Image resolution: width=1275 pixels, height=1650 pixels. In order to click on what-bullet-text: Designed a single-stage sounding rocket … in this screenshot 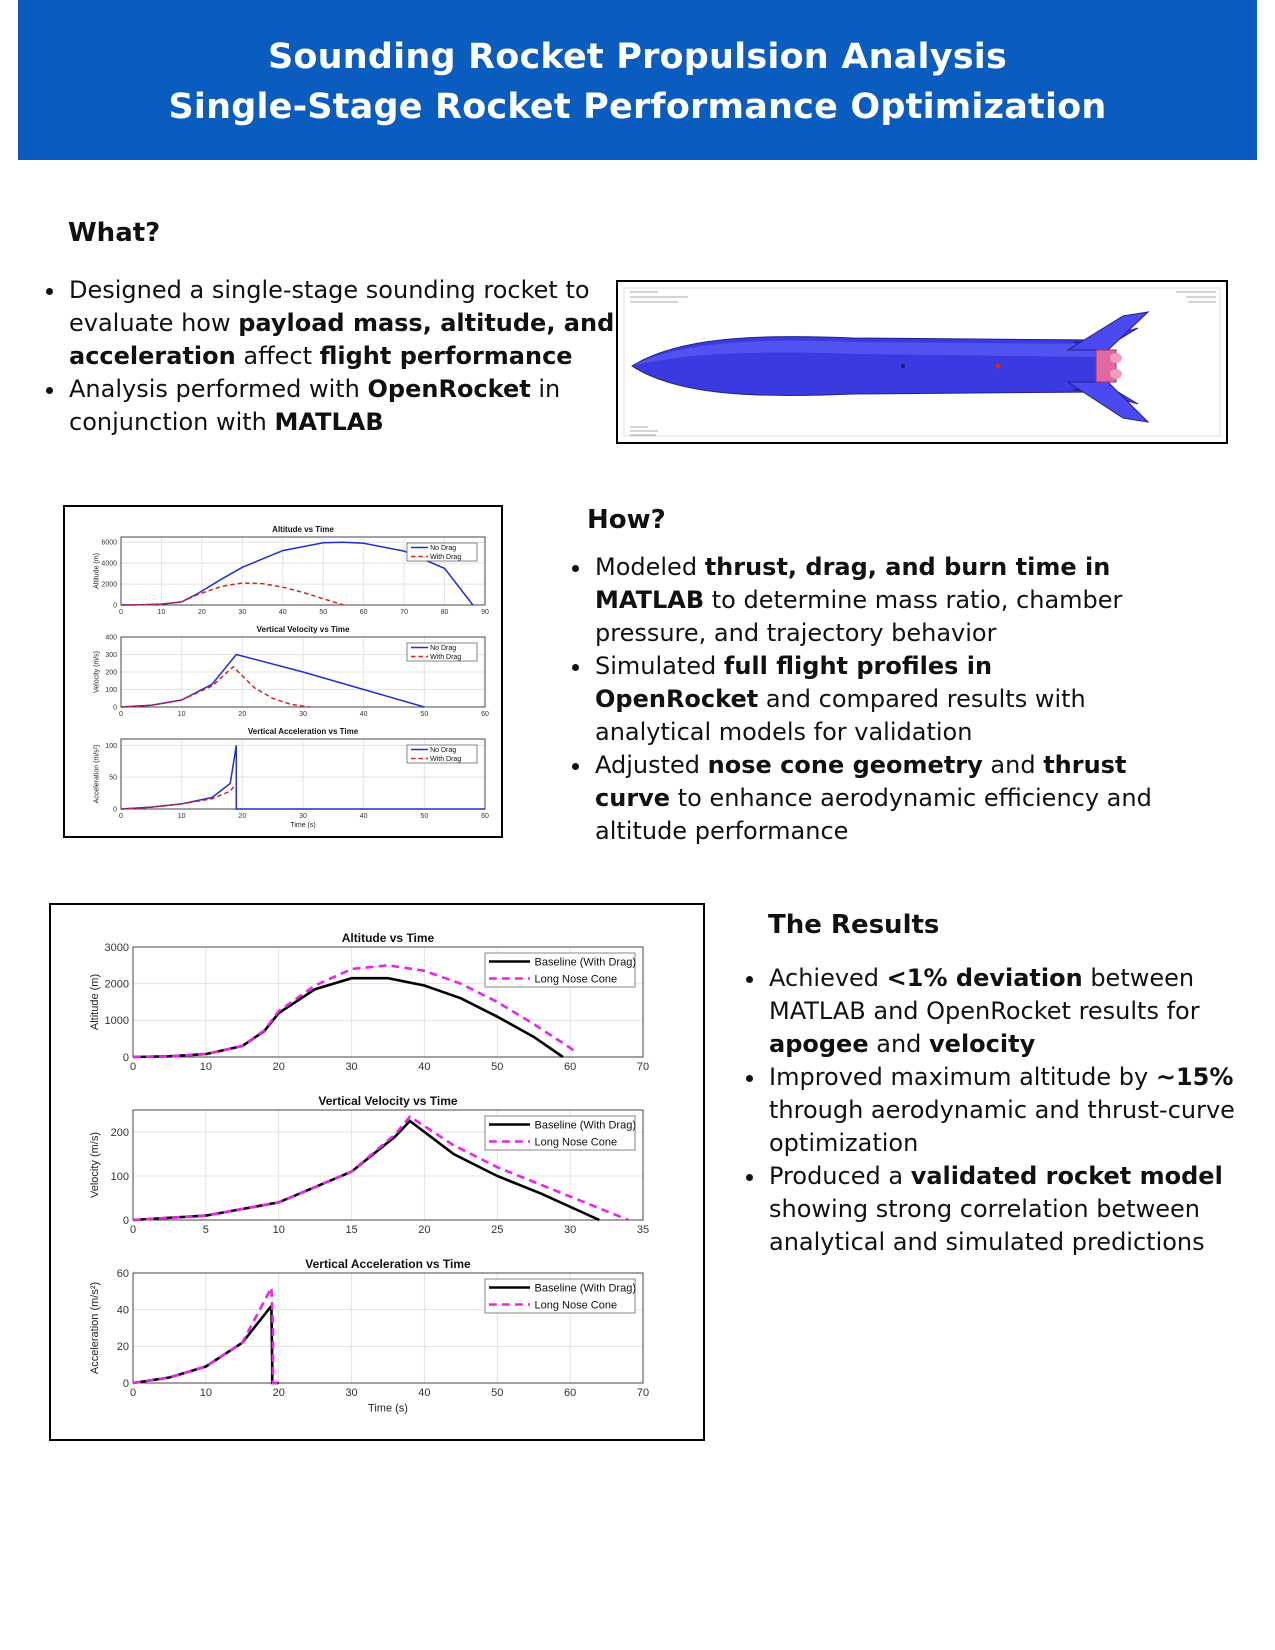, I will do `click(329, 306)`.